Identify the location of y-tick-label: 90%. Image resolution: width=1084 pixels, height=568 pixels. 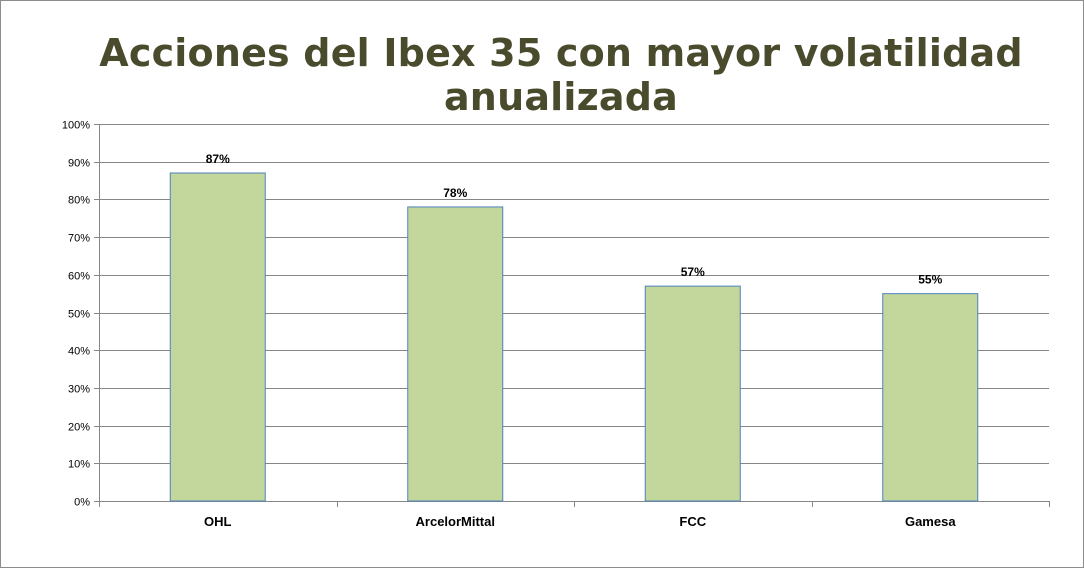
(79, 164).